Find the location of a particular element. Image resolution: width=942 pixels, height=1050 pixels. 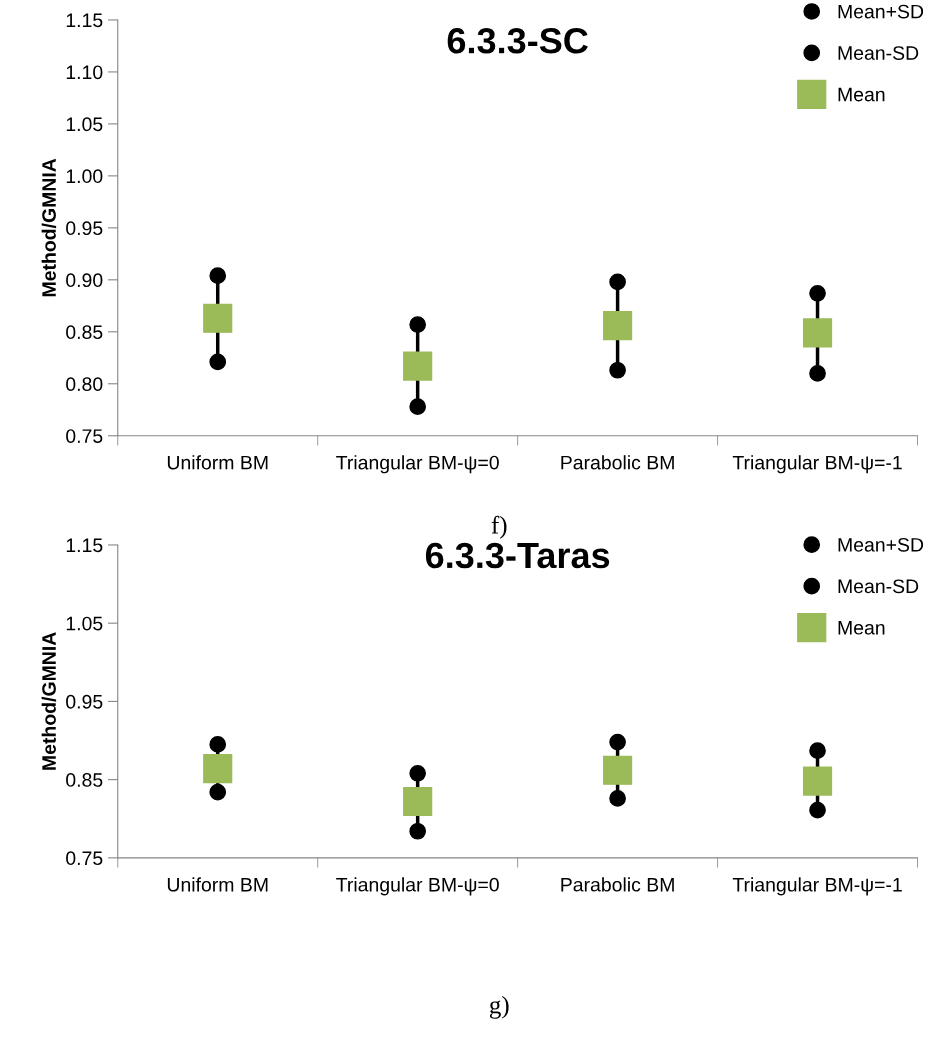

chart-title: 6.3.3-Taras is located at coordinates (517, 555).